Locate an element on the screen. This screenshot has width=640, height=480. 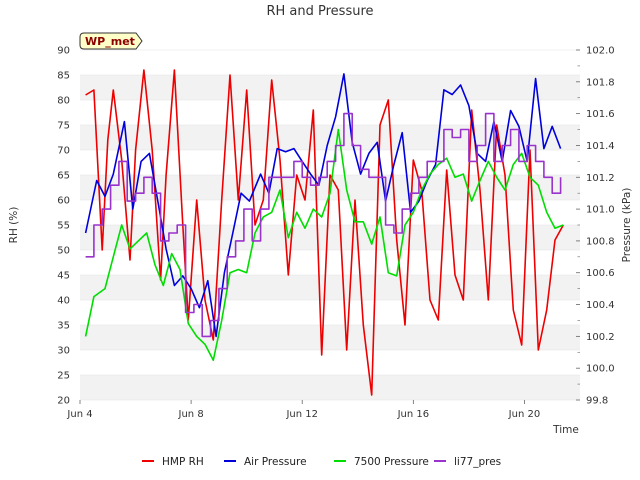
y-left-tick-label: 55 is located at coordinates (63, 226).